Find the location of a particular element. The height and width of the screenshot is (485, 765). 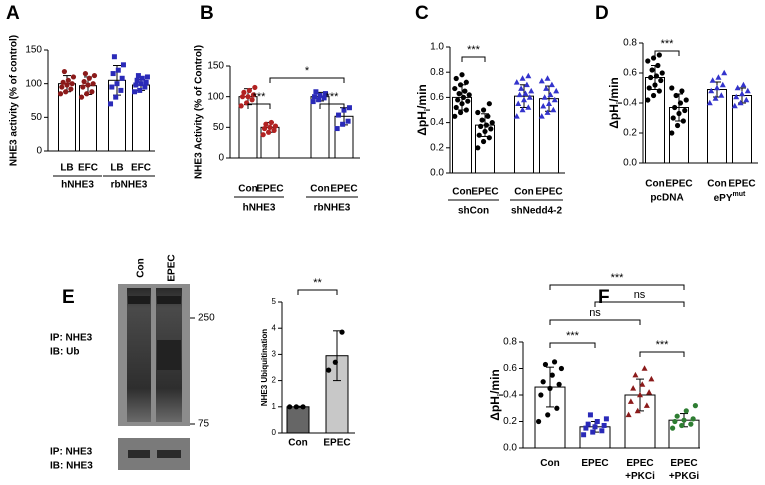

group-label-part: ePY is located at coordinates (723, 198).